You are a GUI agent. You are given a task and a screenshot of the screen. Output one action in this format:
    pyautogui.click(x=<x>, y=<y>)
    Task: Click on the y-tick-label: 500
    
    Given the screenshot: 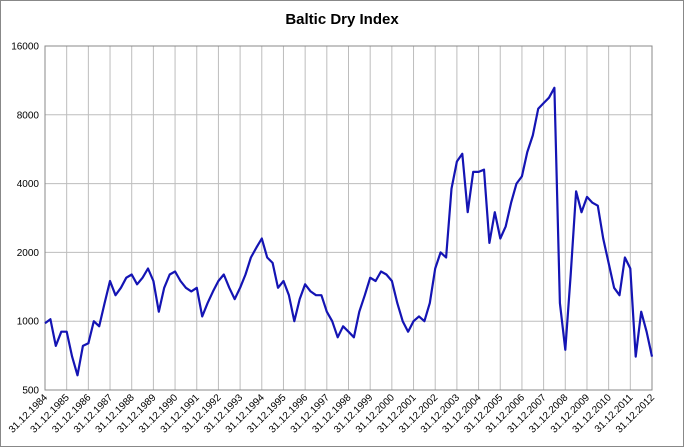 What is the action you would take?
    pyautogui.click(x=30, y=391)
    